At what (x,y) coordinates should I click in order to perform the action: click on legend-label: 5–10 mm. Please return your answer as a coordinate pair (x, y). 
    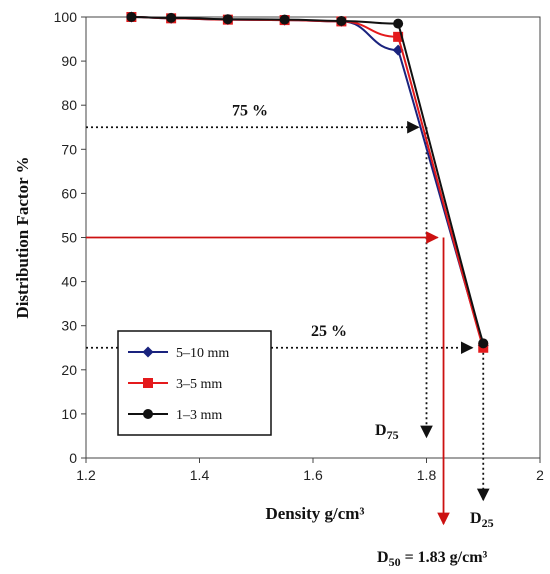
    Looking at the image, I should click on (202, 353).